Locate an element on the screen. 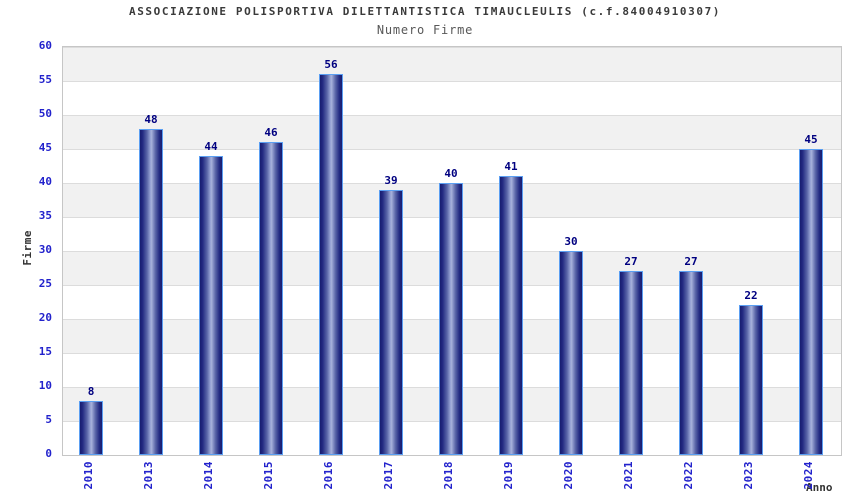  bar-value-label: 48 is located at coordinates (151, 119).